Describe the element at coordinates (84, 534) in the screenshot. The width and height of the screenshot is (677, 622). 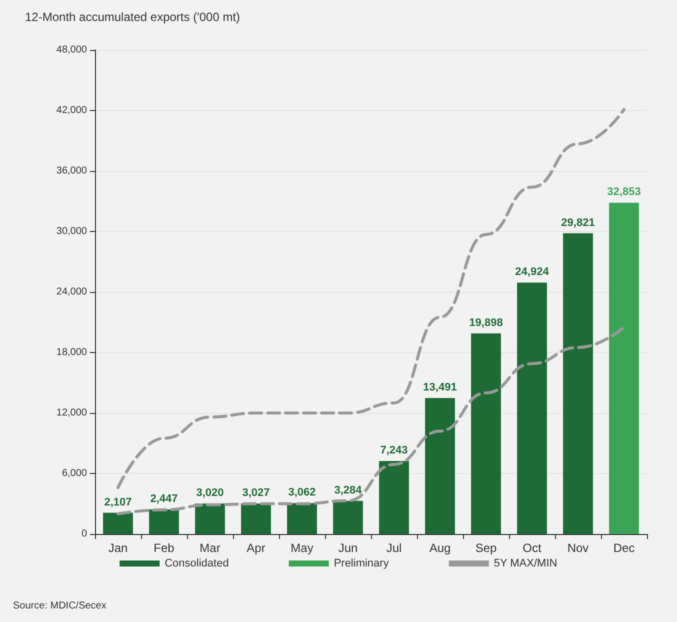
I see `y-tick-label: 0` at that location.